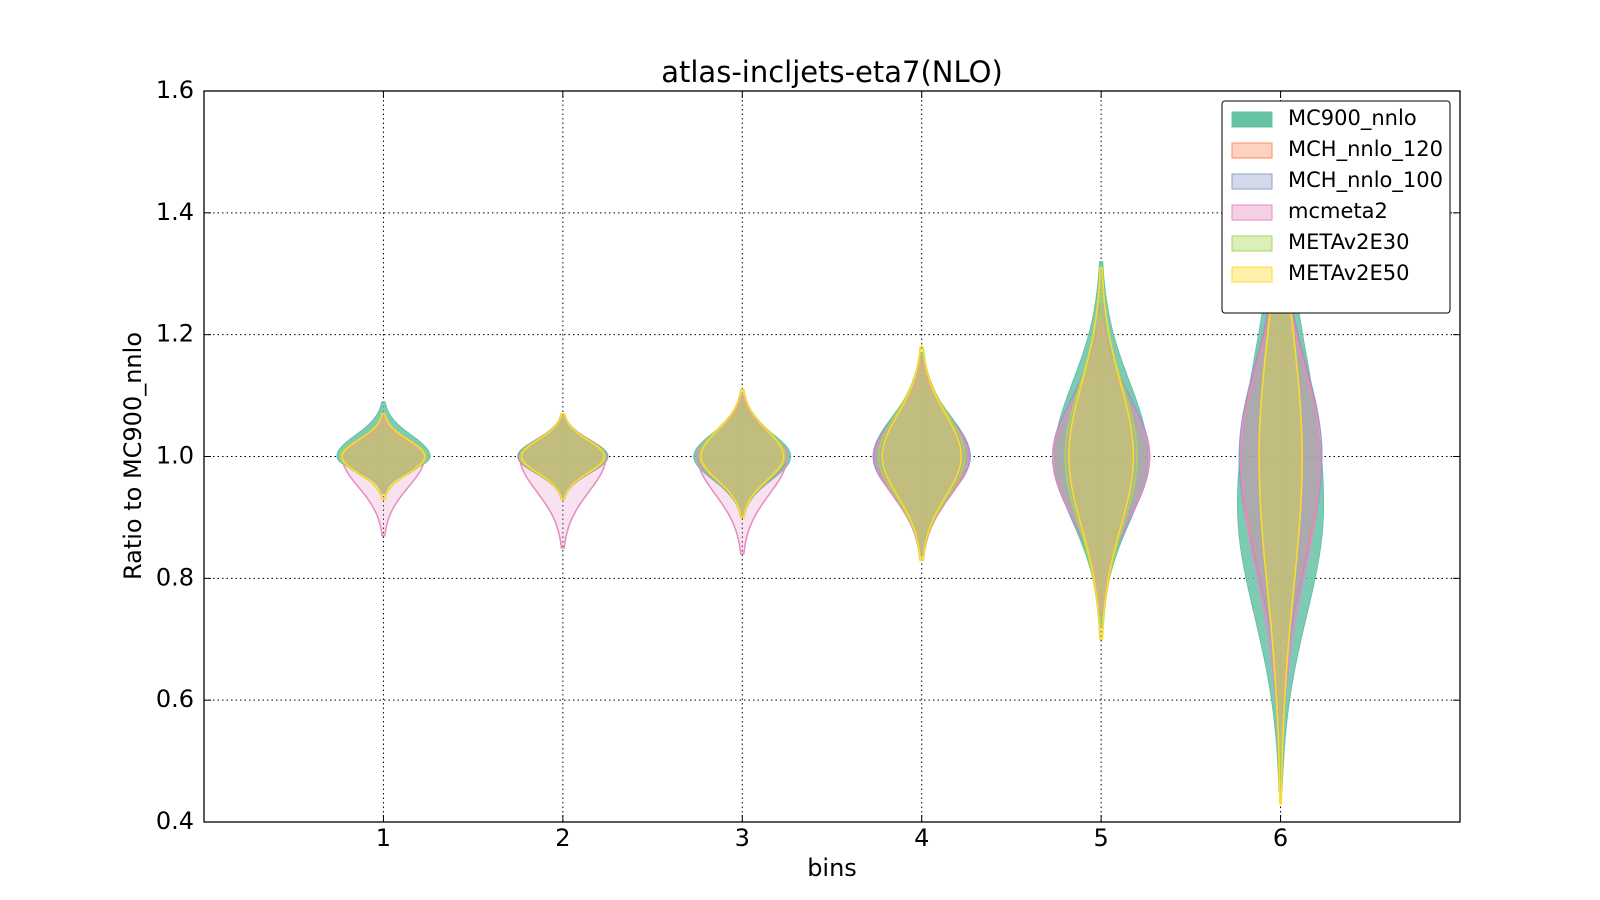 This screenshot has width=1600, height=900. I want to click on x-tick-label: 2, so click(562, 838).